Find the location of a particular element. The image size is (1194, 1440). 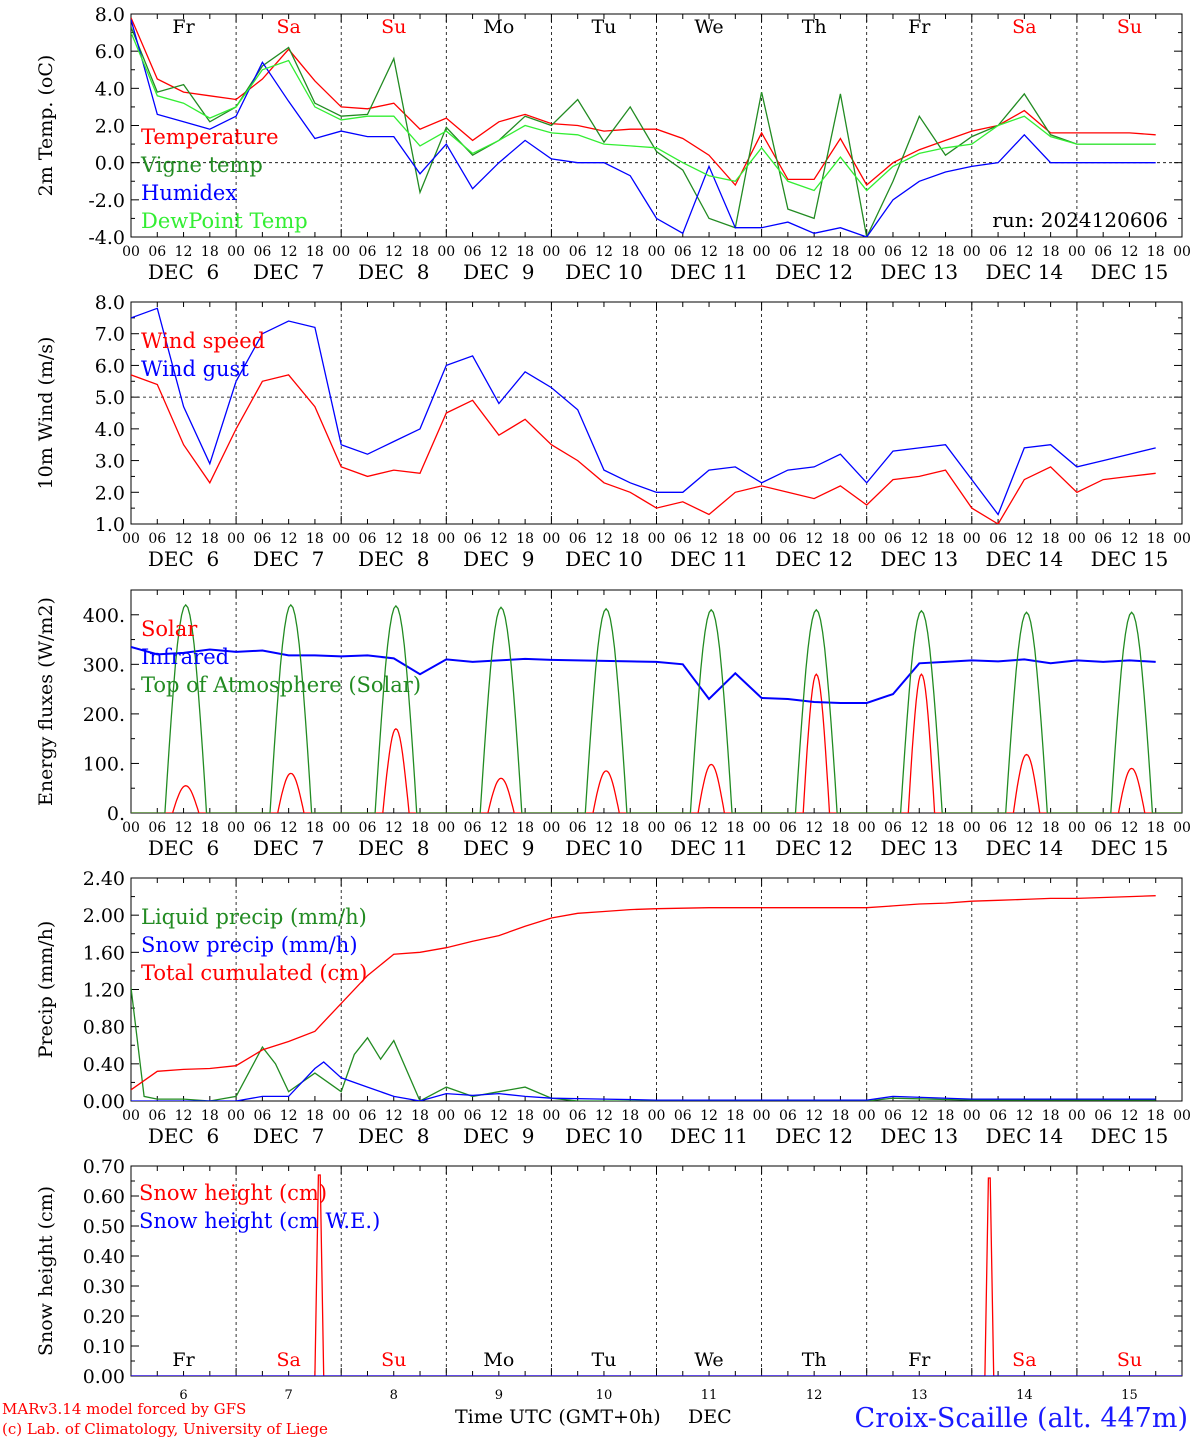

legend-entry: Infrared is located at coordinates (185, 657).